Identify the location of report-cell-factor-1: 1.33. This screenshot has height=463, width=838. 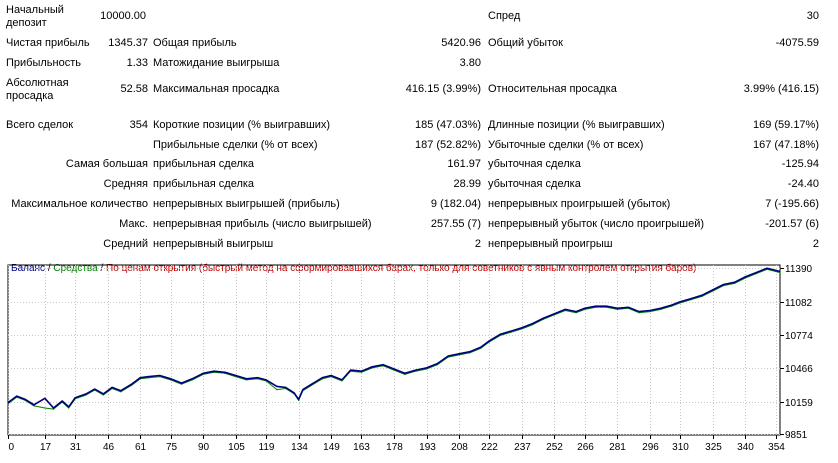
(137, 63).